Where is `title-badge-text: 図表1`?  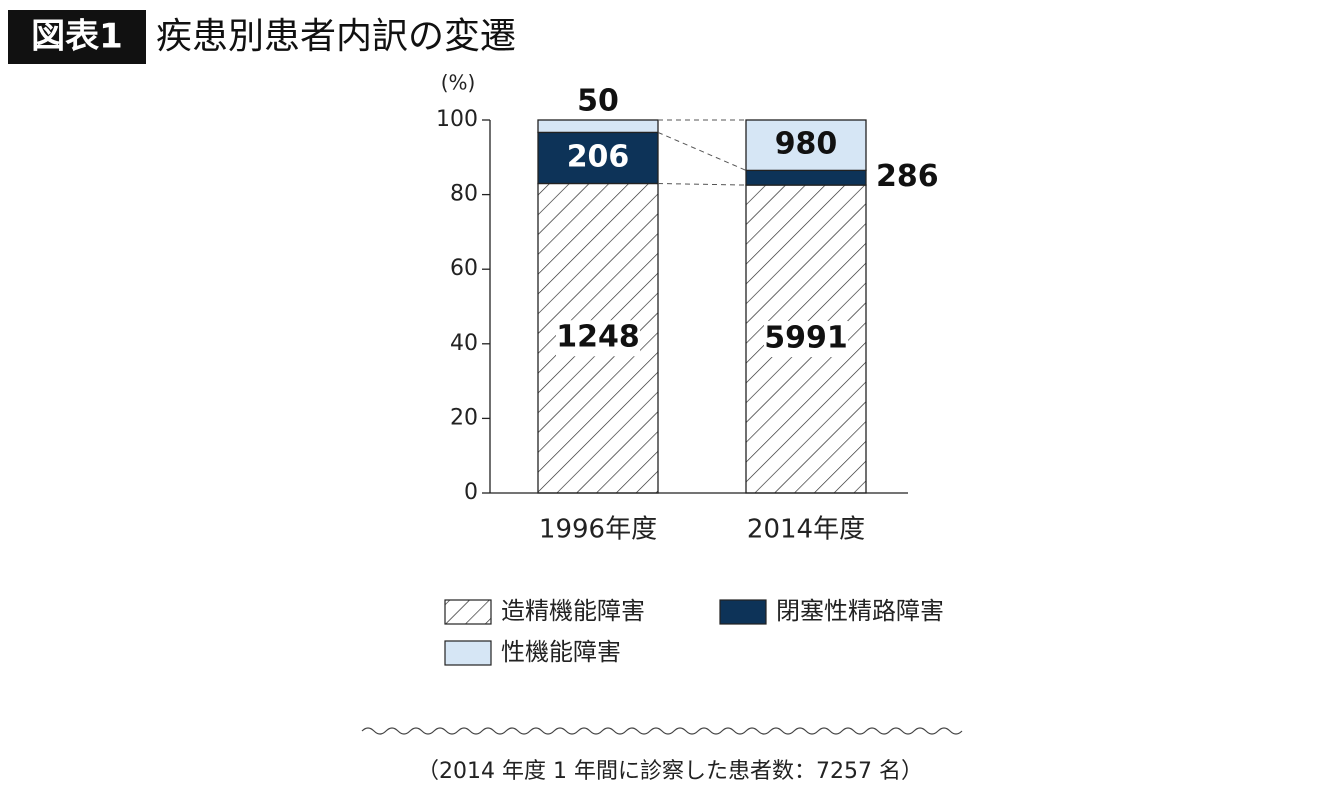 title-badge-text: 図表1 is located at coordinates (77, 37).